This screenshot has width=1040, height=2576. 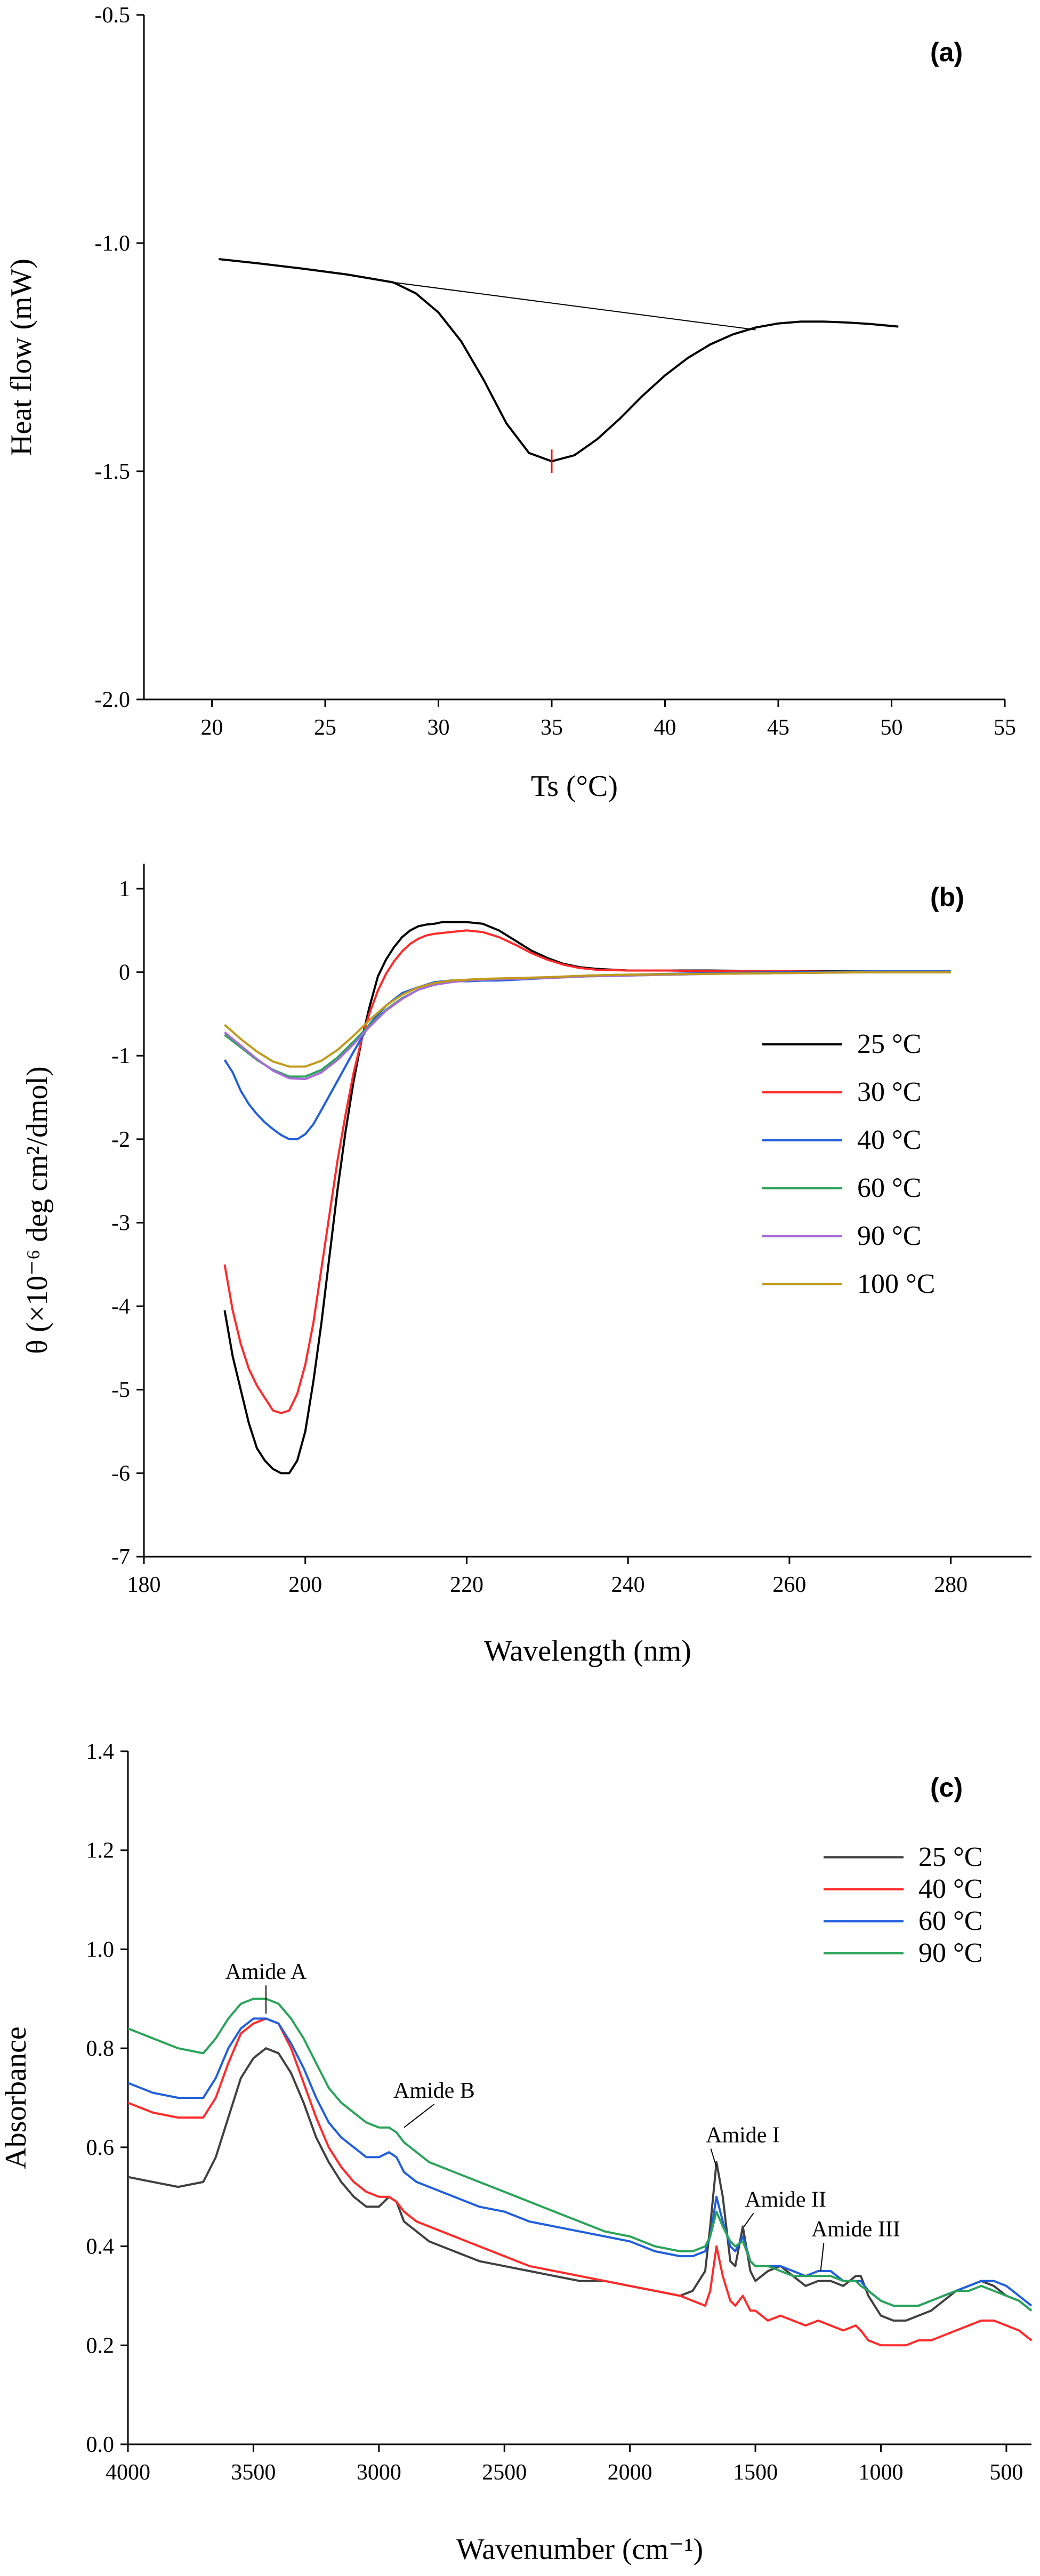 I want to click on x-tick-label: 2000, so click(x=630, y=2472).